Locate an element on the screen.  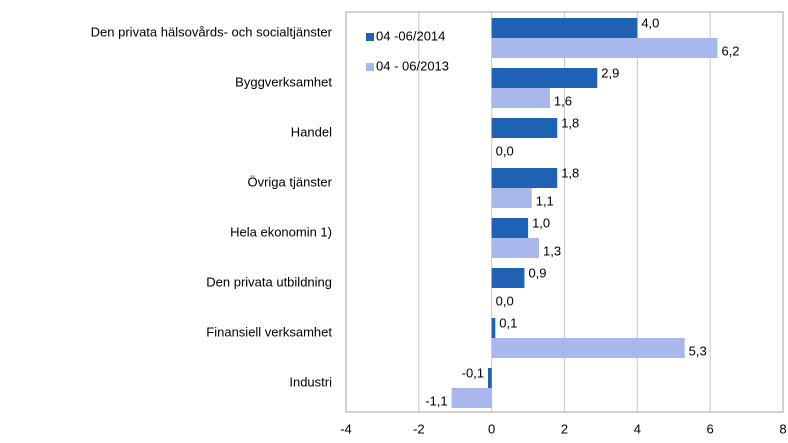
value-label: 1,0 is located at coordinates (541, 222).